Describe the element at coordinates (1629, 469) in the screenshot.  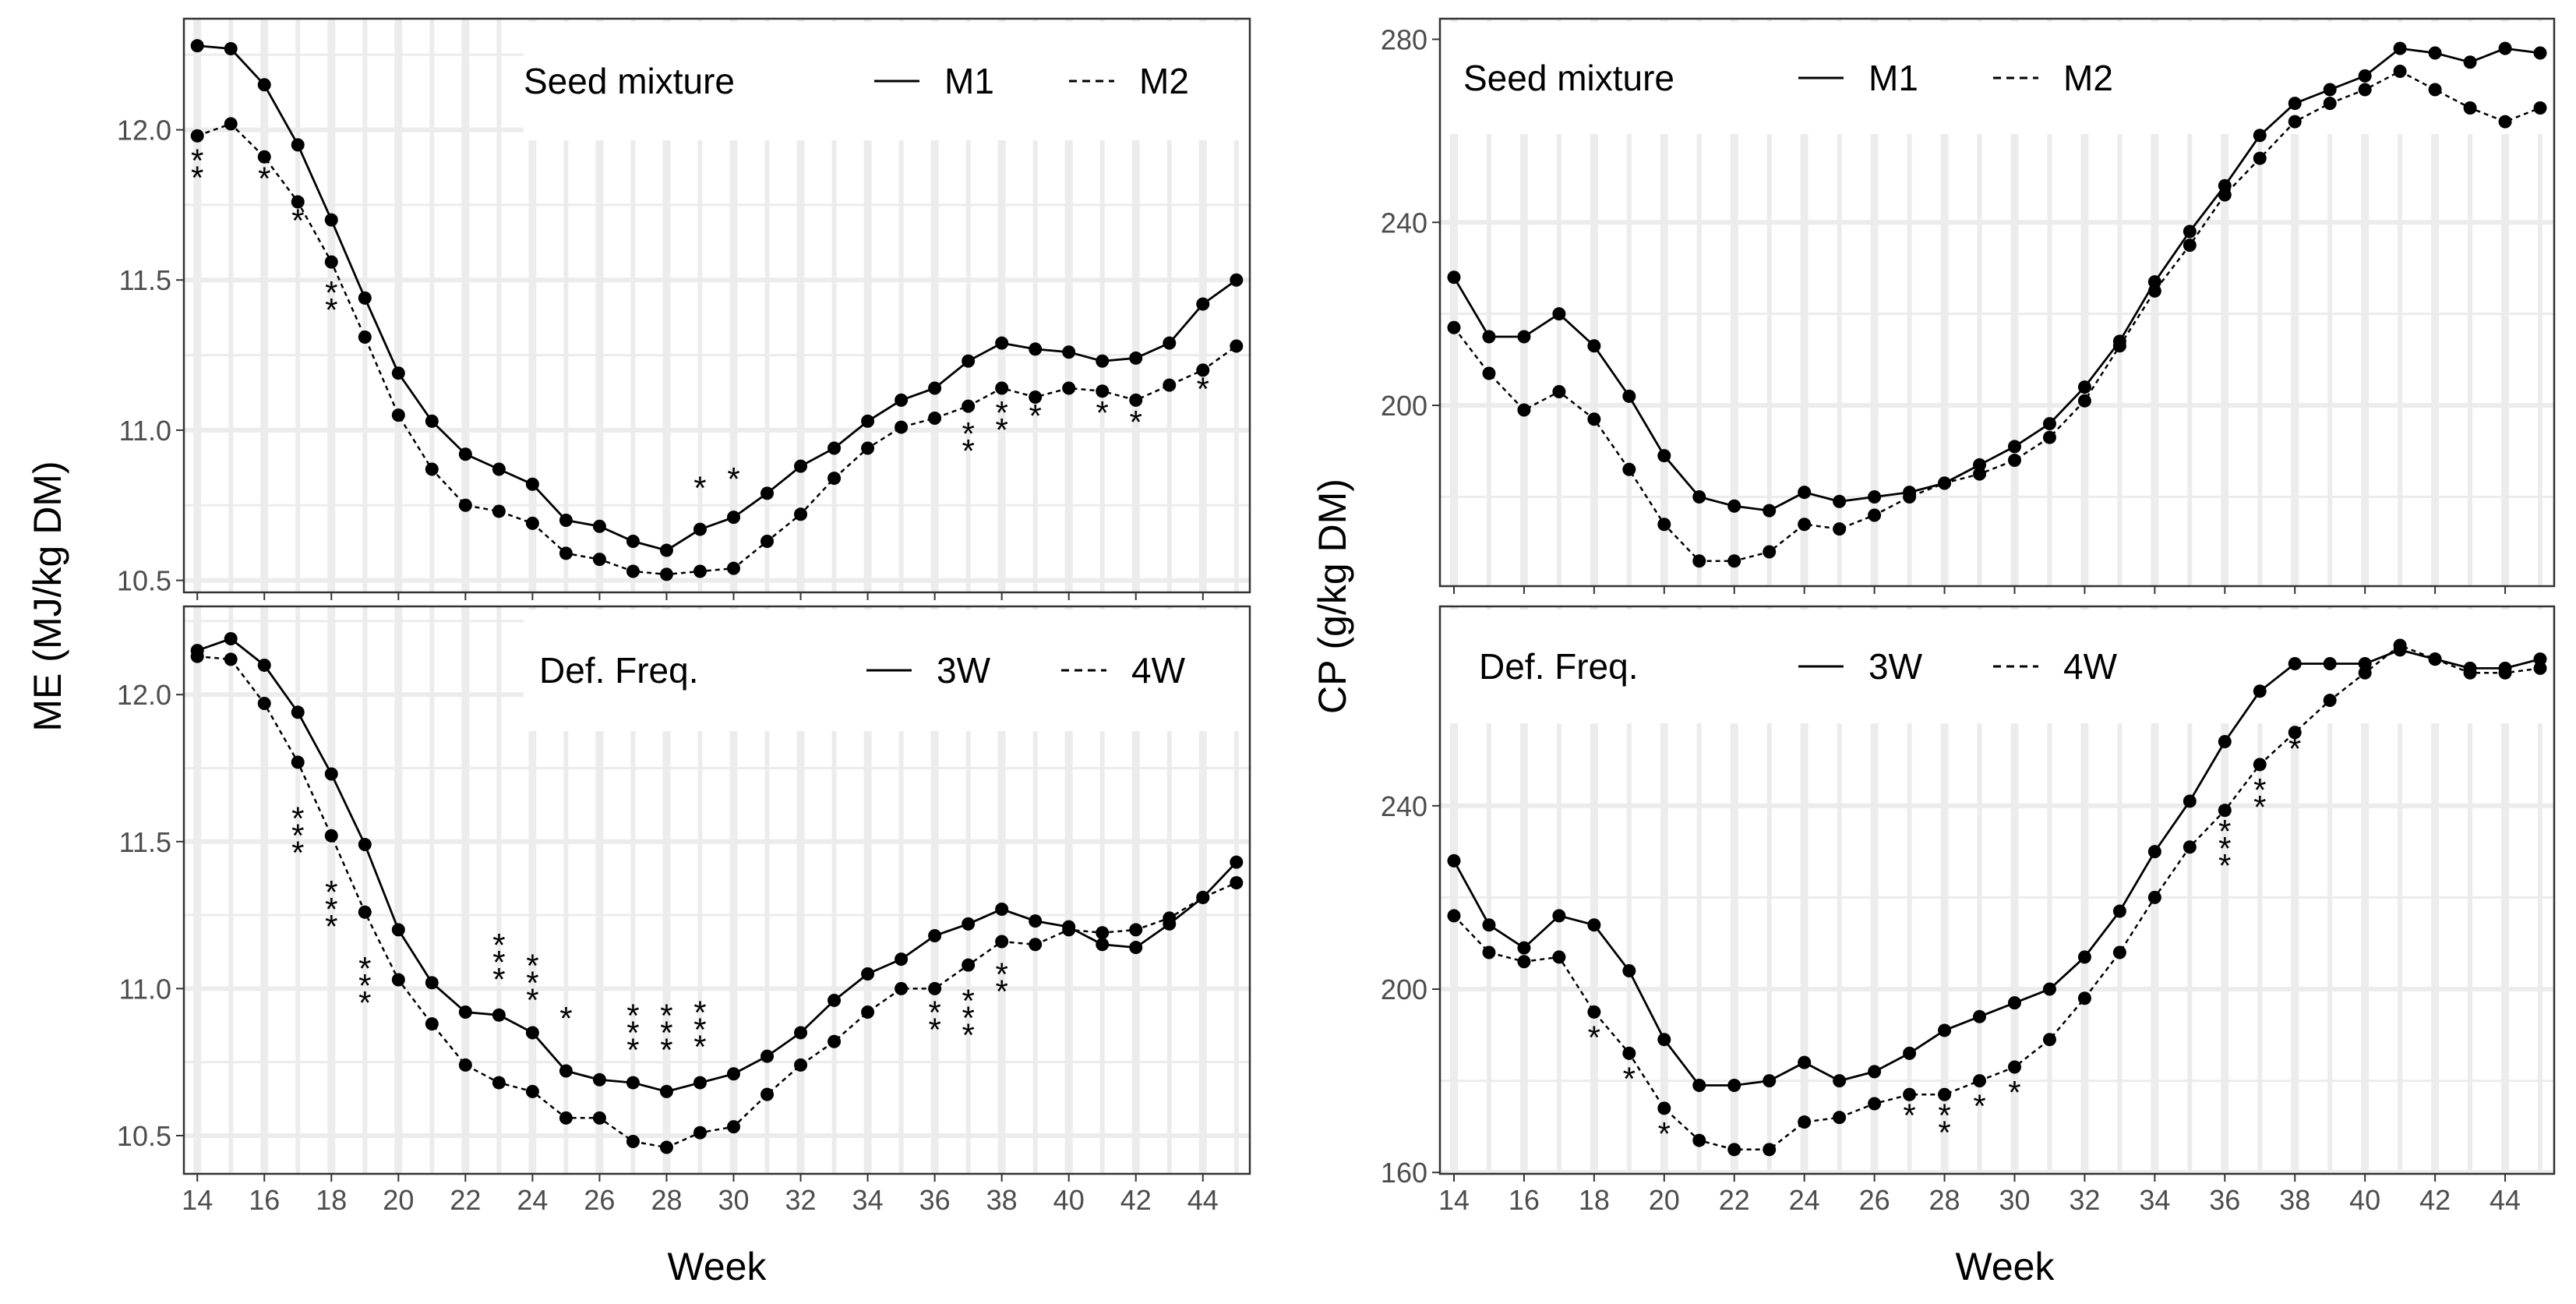
I see `cp-seed-point-m2-w19` at that location.